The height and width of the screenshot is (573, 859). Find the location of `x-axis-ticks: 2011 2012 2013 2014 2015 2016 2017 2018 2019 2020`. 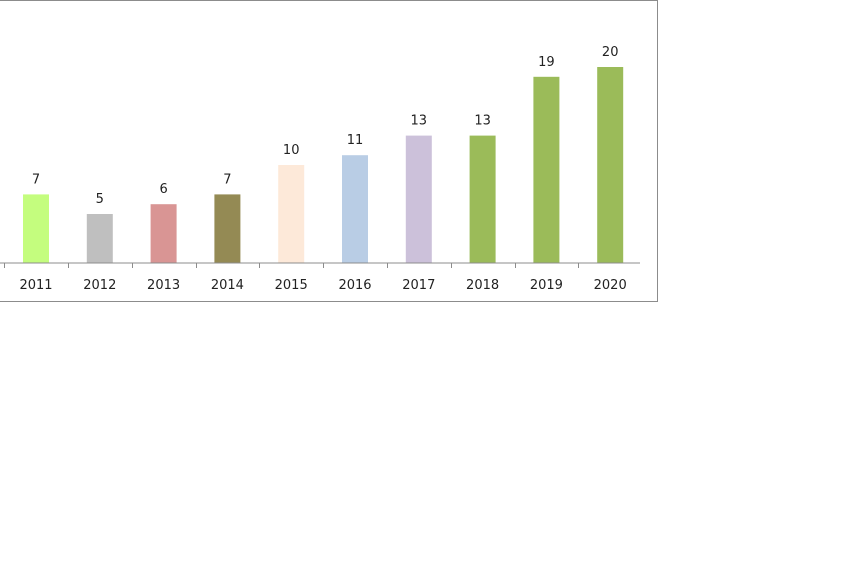

x-axis-ticks: 2011 2012 2013 2014 2015 2016 2017 2018 2019 2020 is located at coordinates (315, 278).